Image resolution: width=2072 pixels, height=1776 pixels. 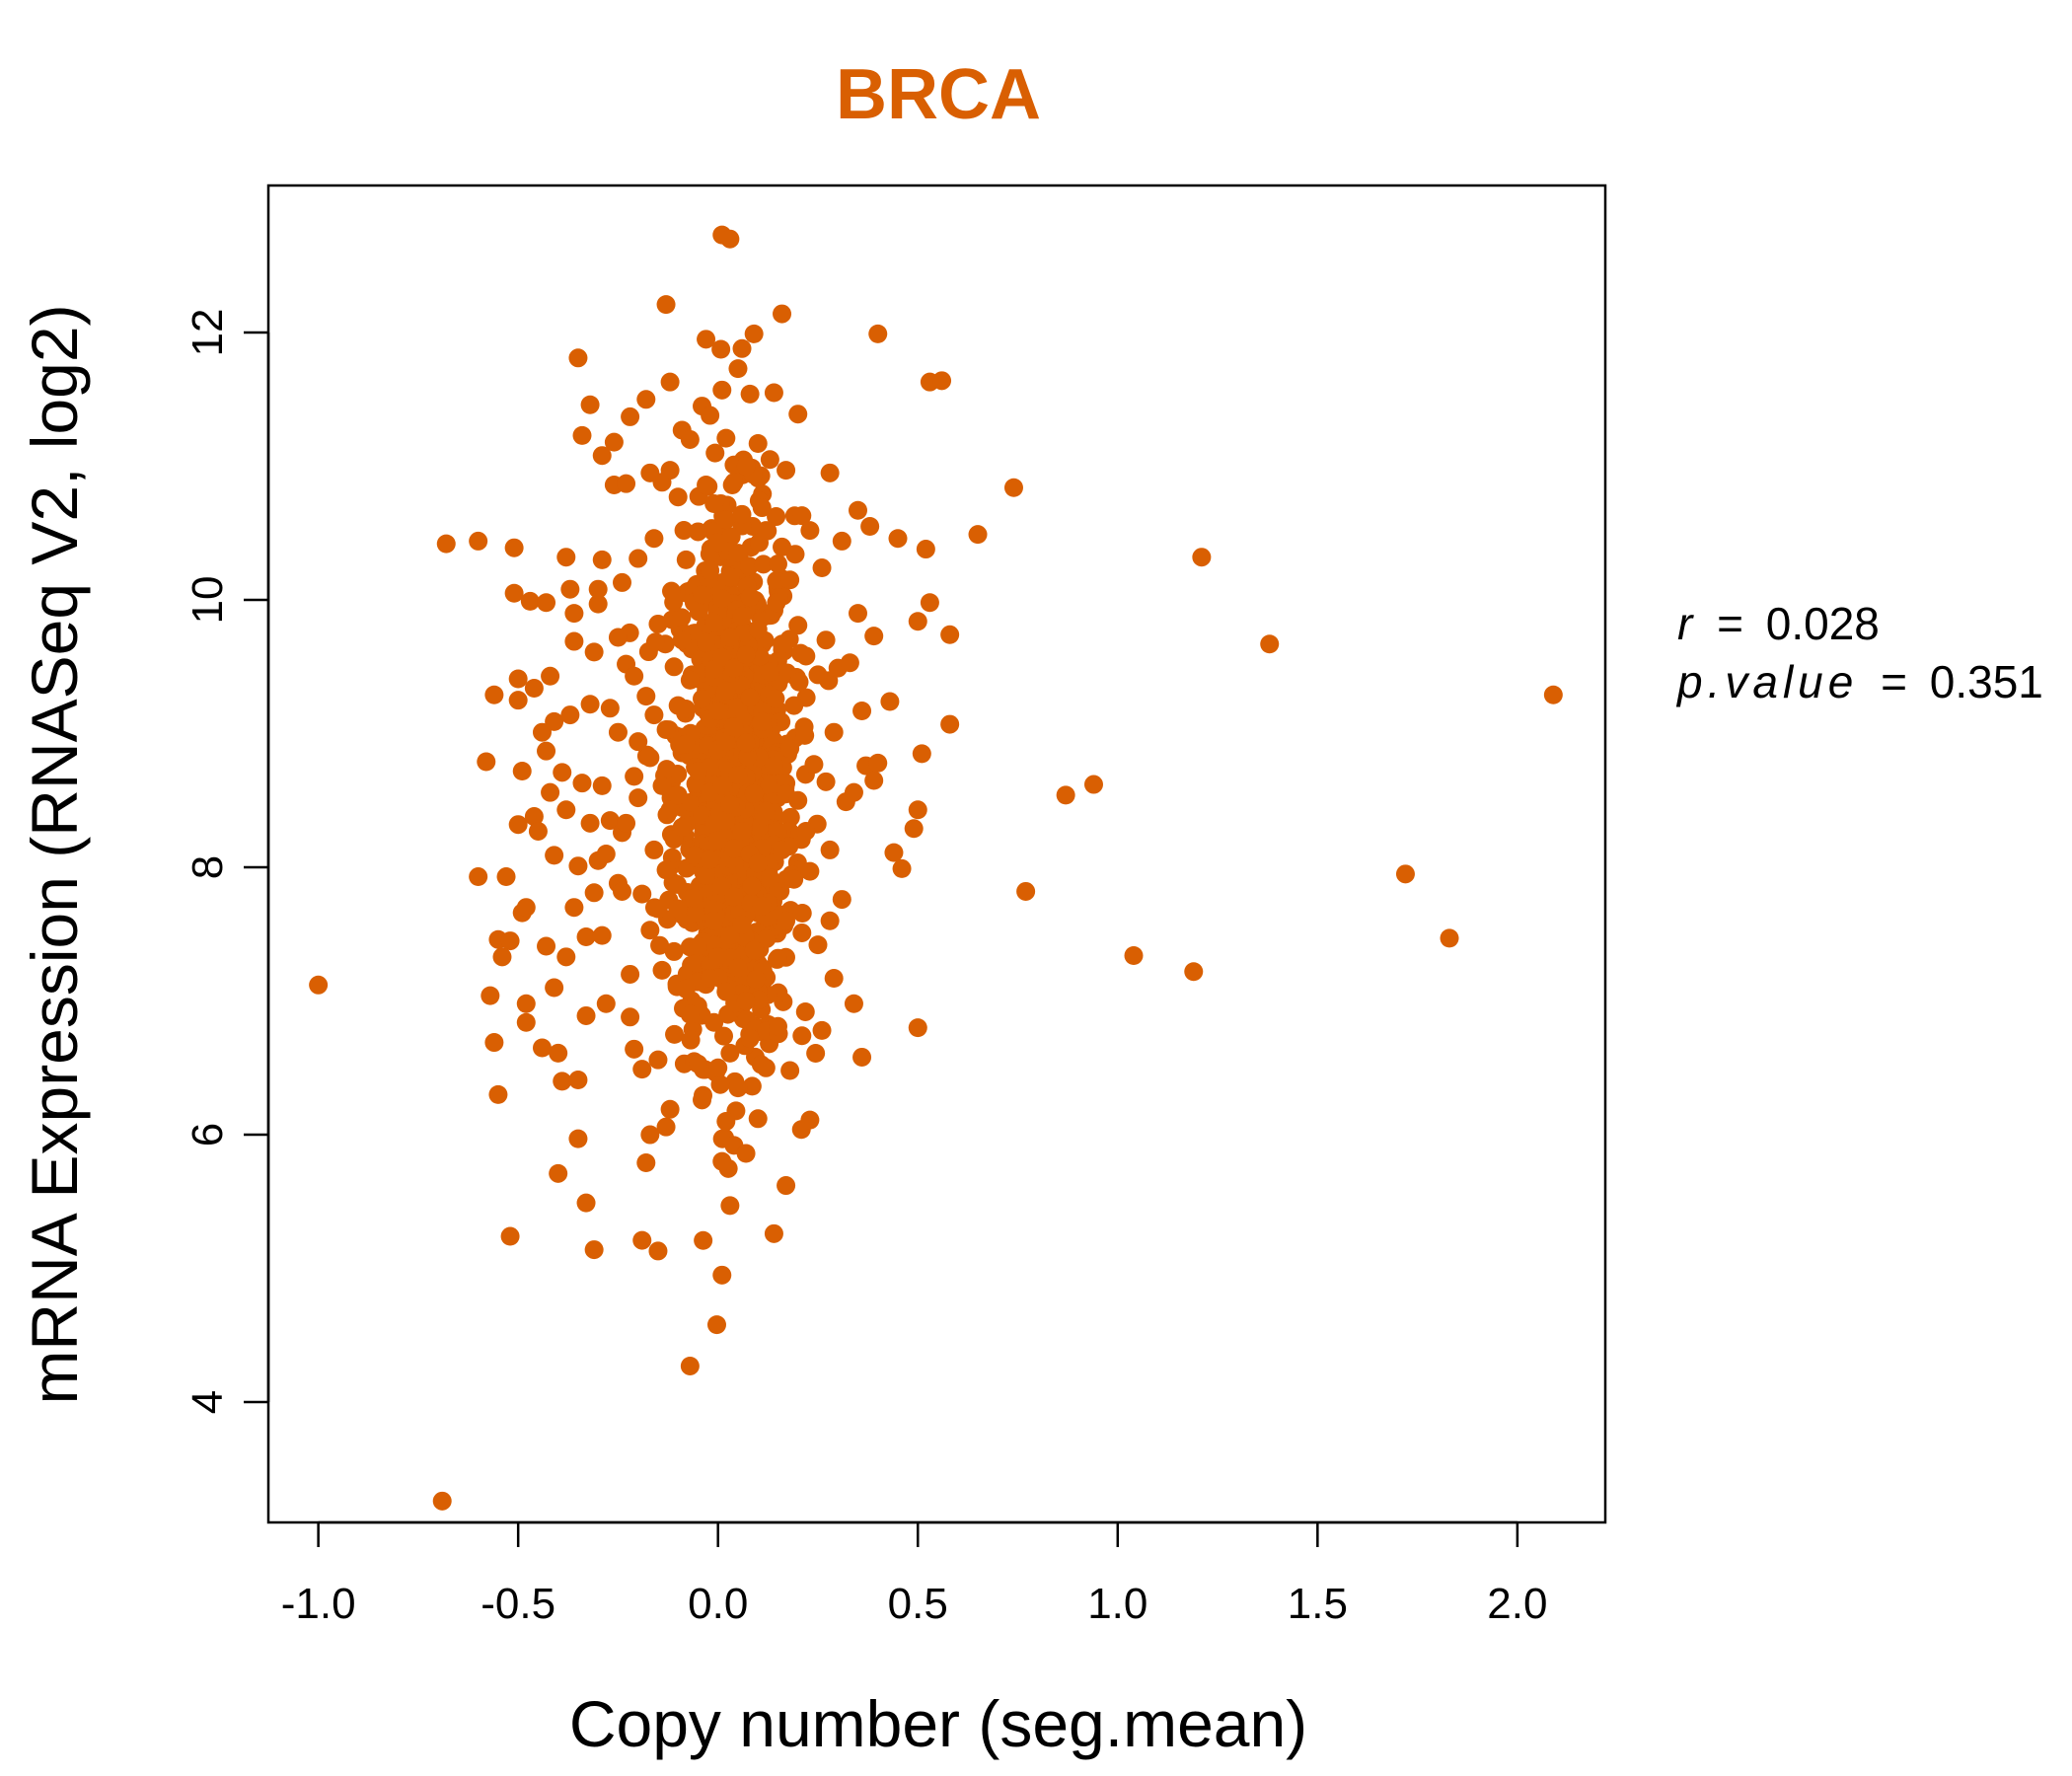 I want to click on p-value: 0.351, so click(x=1987, y=681).